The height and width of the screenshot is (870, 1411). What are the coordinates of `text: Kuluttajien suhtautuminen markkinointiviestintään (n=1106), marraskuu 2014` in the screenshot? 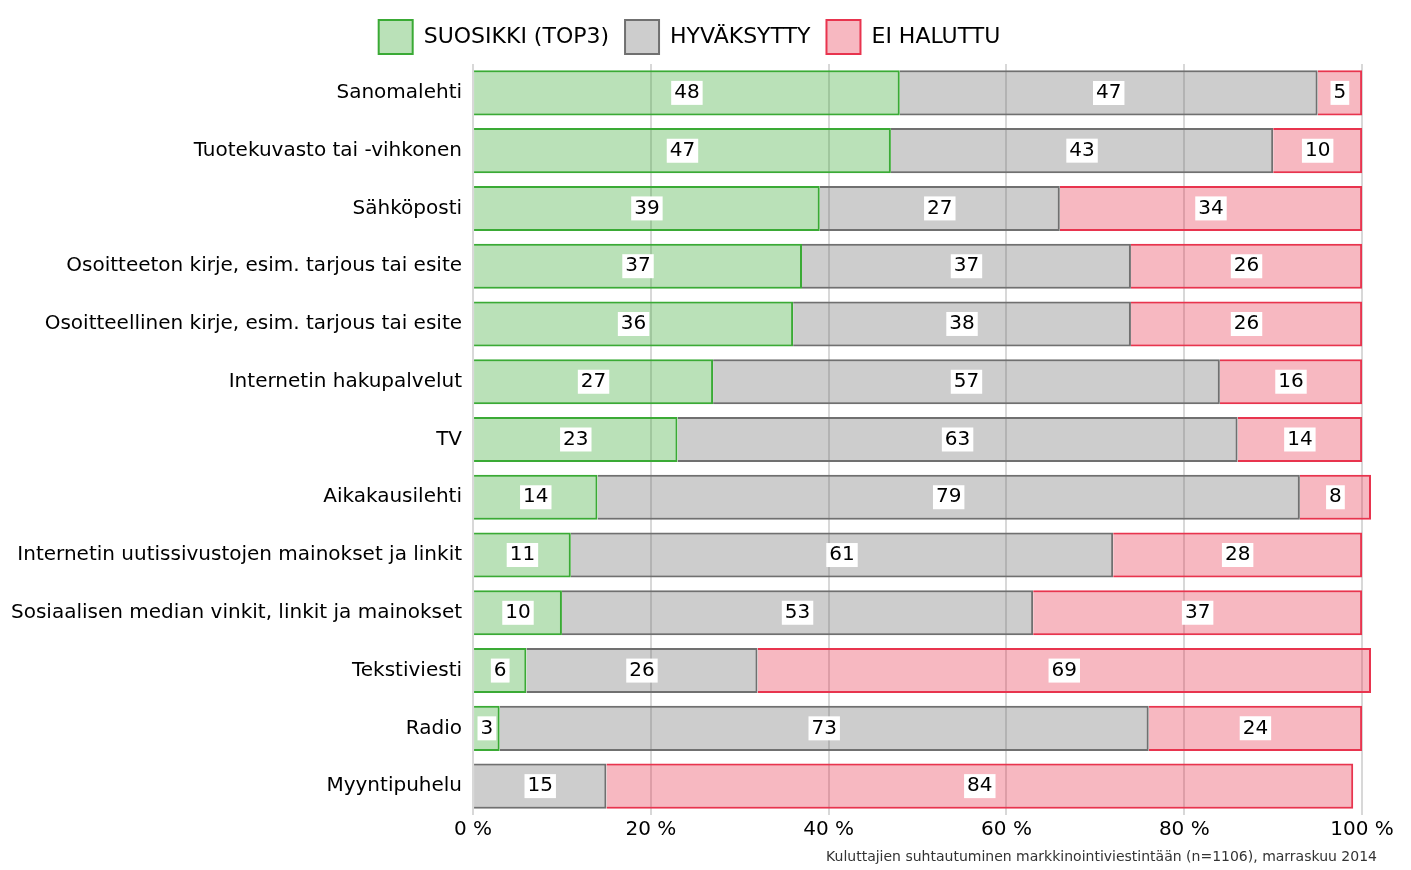 It's located at (1101, 856).